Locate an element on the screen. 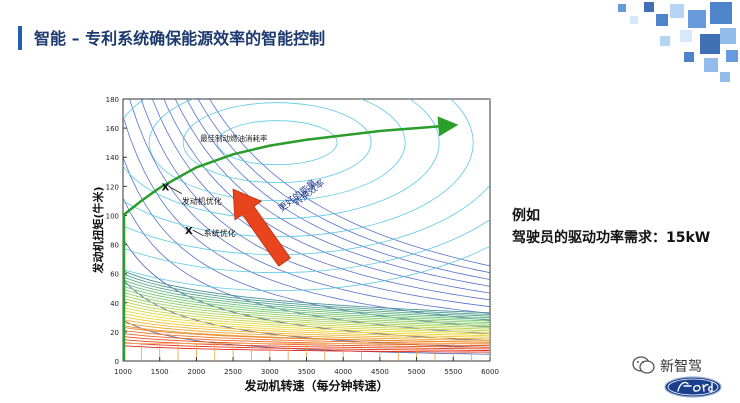 Image resolution: width=740 pixels, height=403 pixels. efficiency-arrow-shape is located at coordinates (261, 227).